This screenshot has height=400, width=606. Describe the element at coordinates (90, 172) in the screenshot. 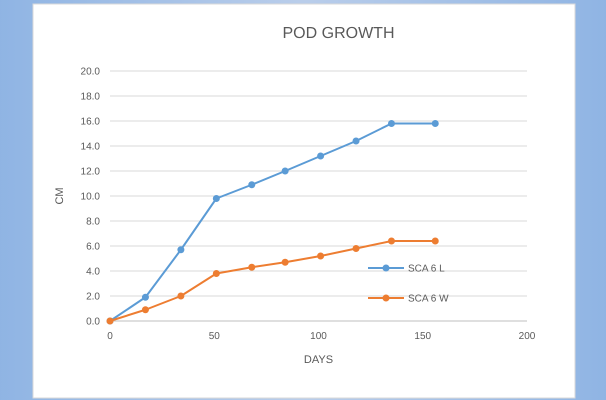

I see `y-tick-label: 12.0` at that location.